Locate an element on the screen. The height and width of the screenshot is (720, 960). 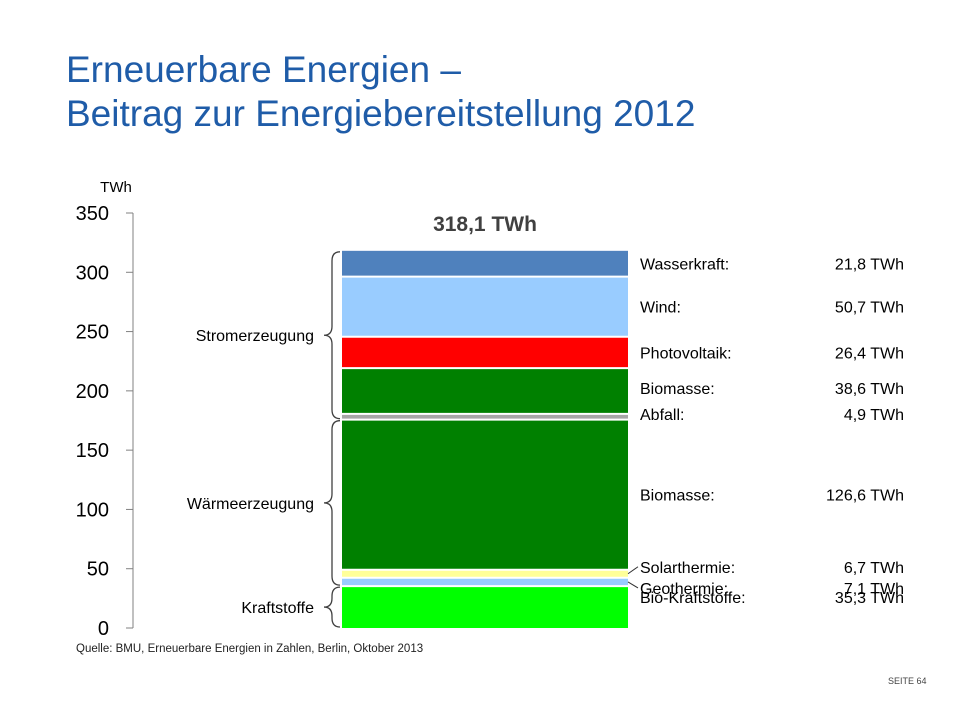
segment-name-label: Bio-Kraftstoffe: is located at coordinates (693, 598).